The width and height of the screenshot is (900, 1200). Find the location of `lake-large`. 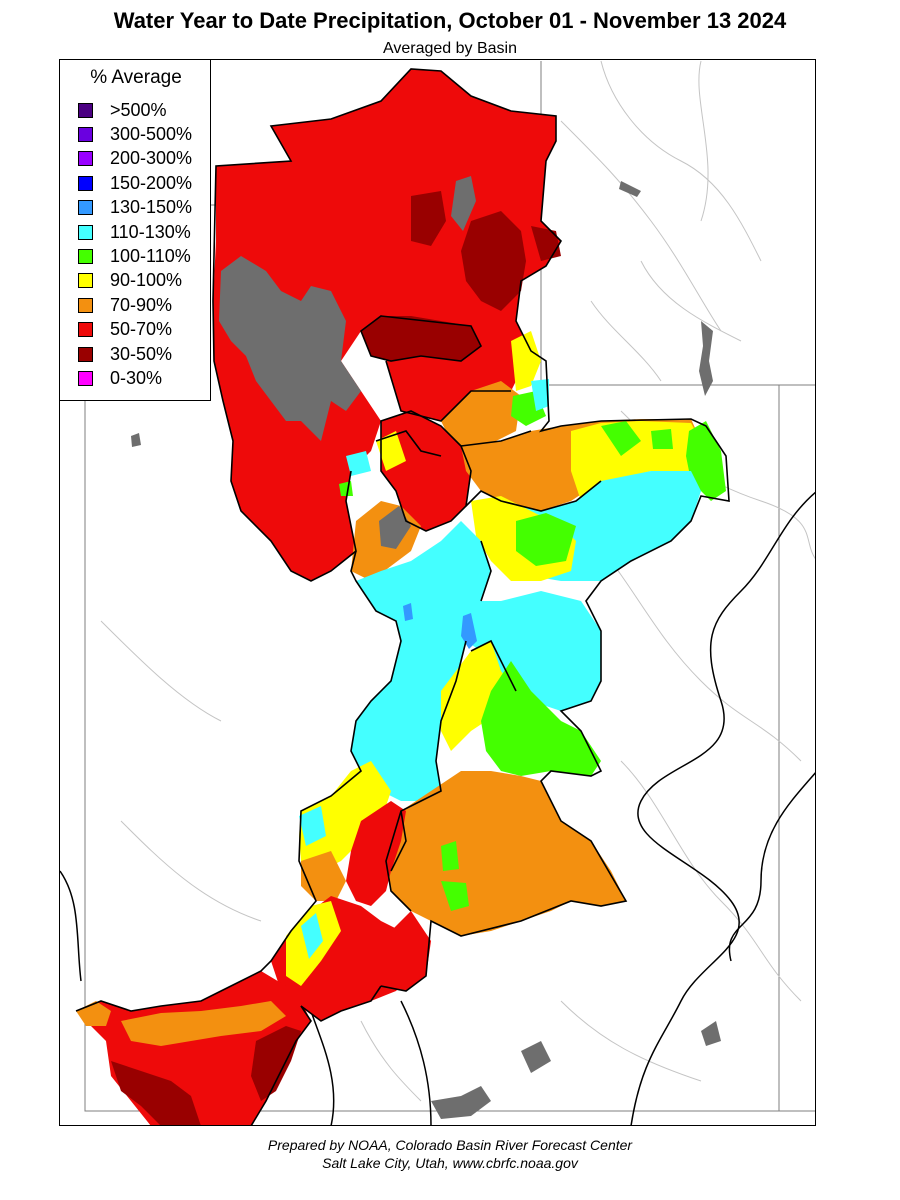

lake-large is located at coordinates (290, 348).